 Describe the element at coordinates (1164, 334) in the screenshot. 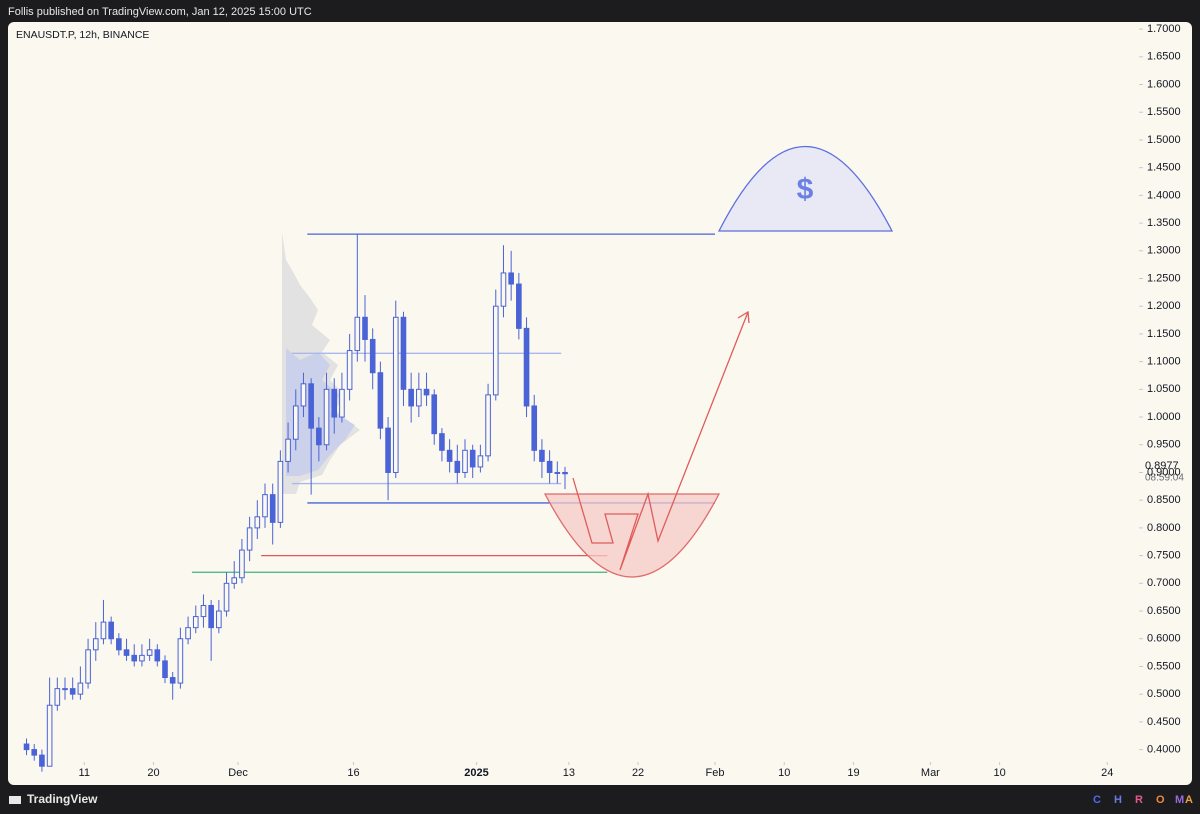

I see `y-tick-label: 1.1500` at that location.